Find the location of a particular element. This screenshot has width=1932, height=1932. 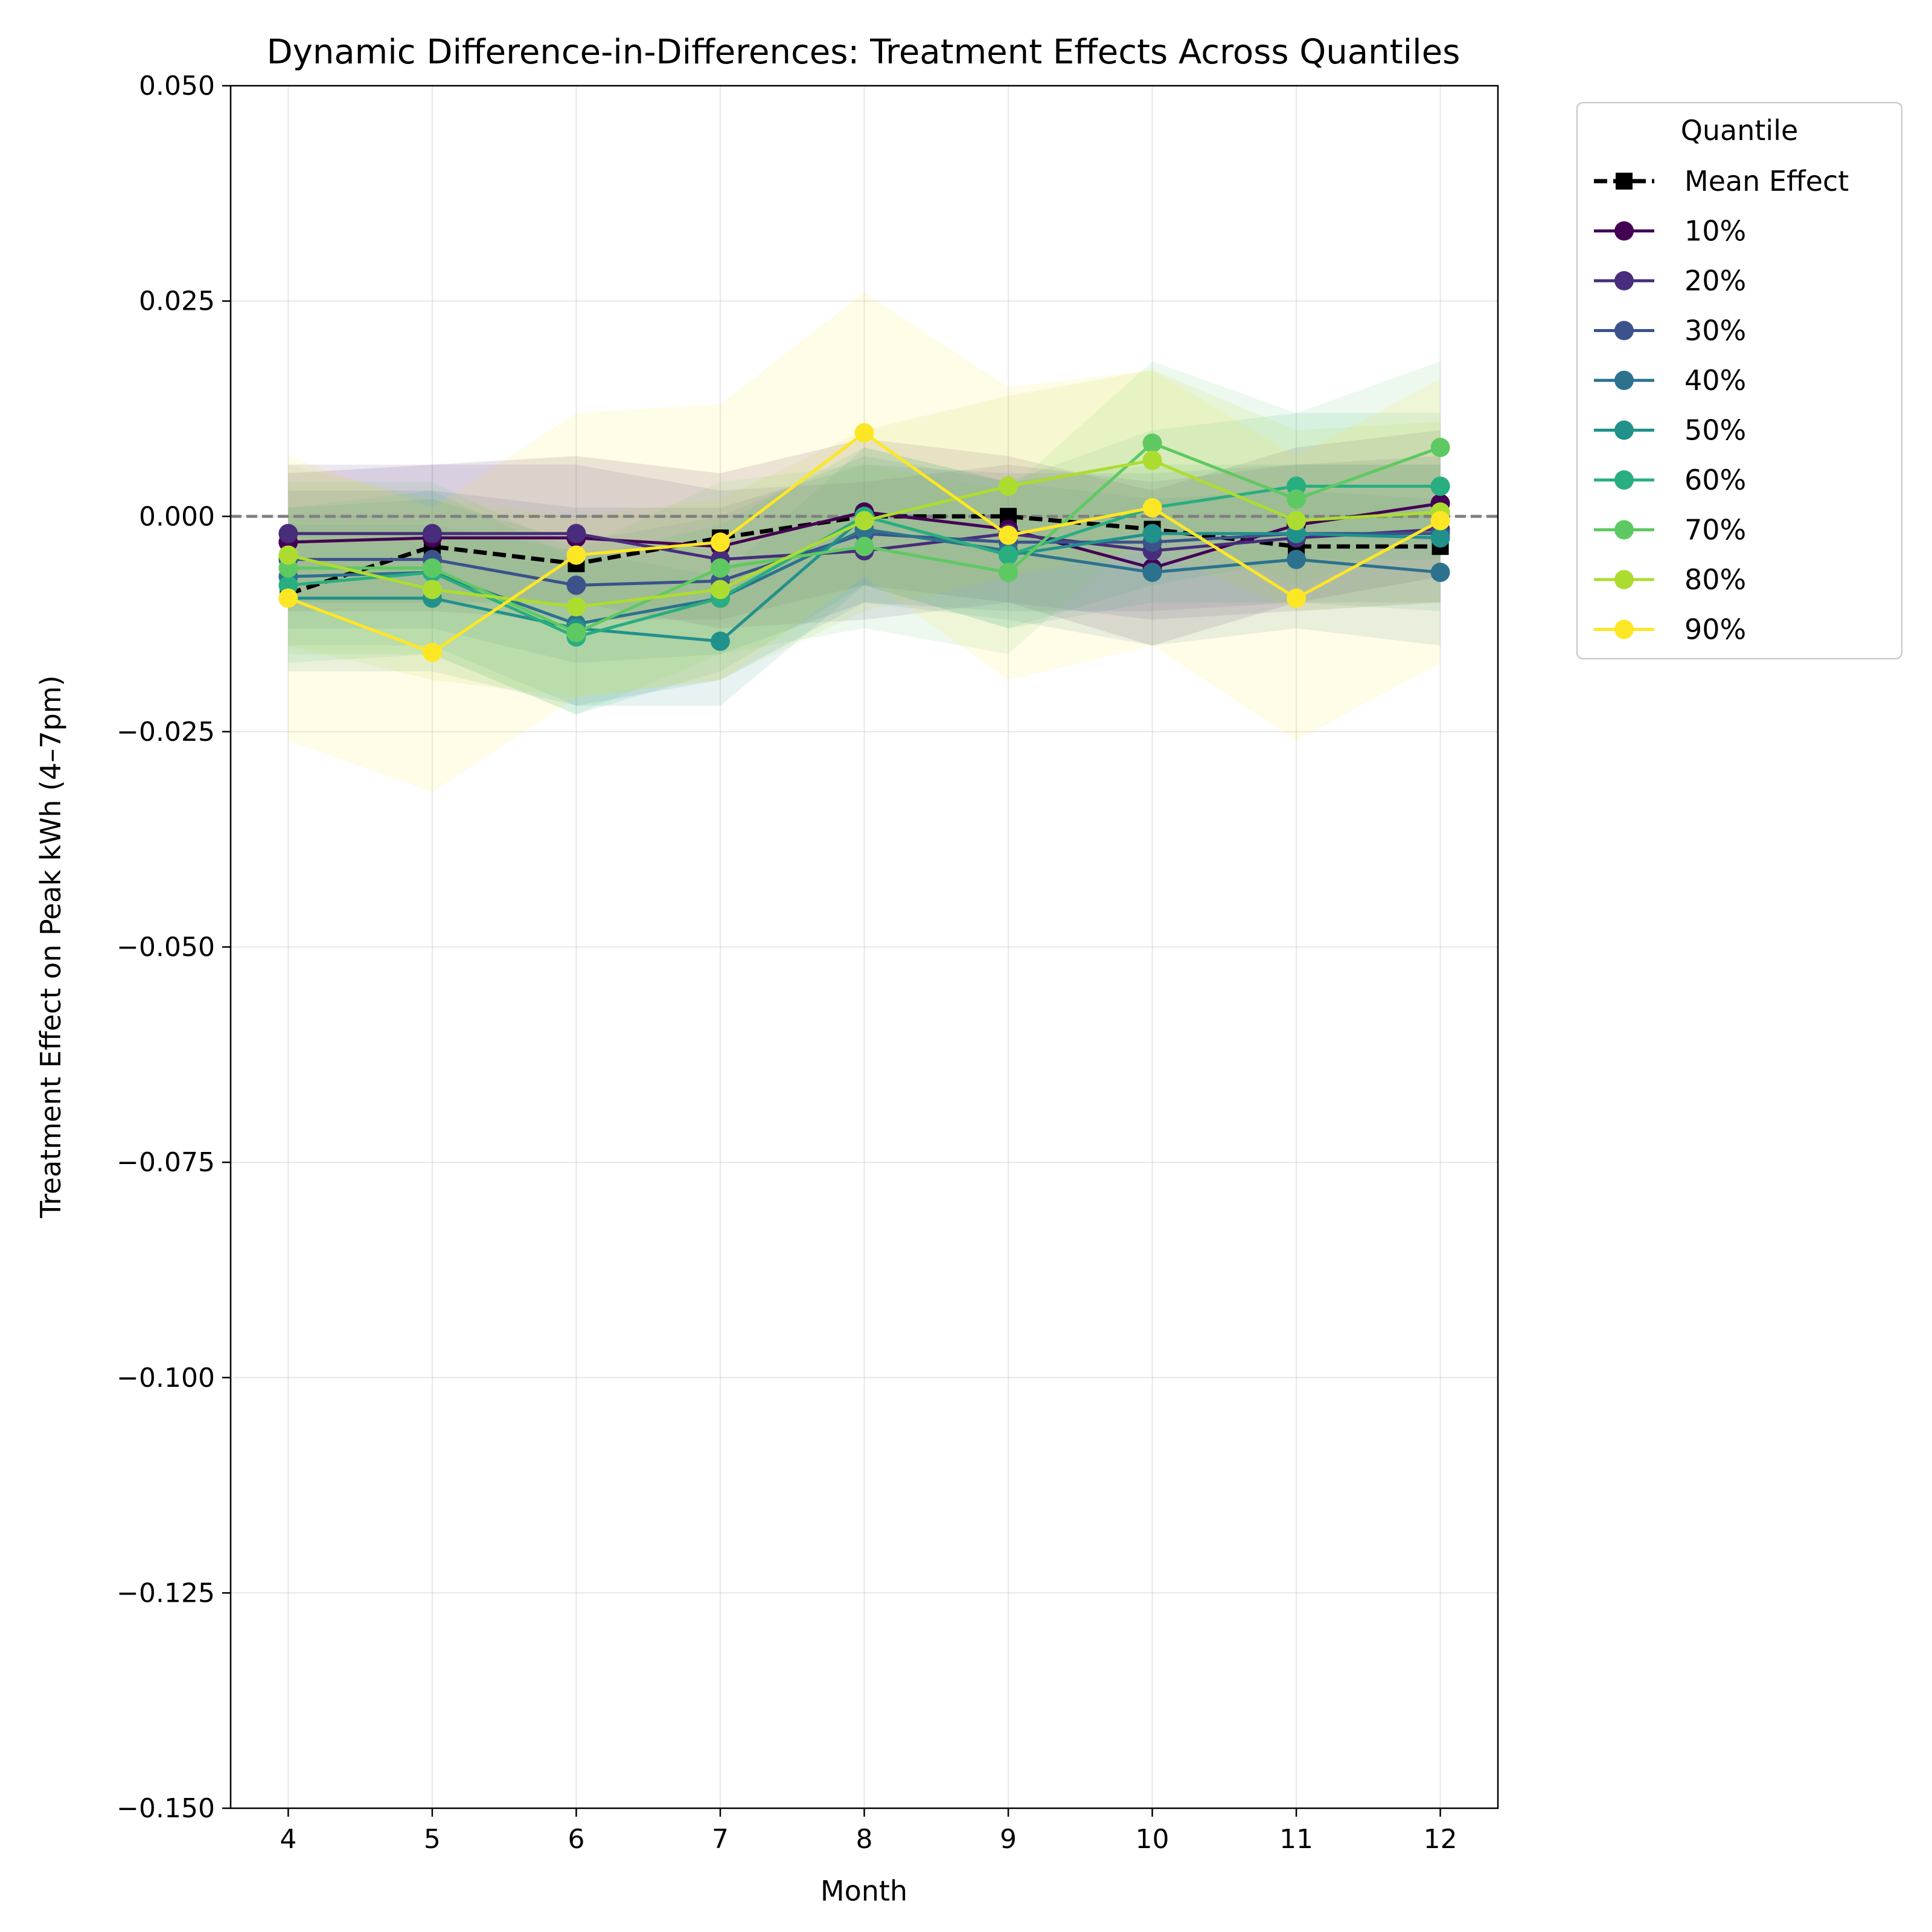

legend-label: Mean Effect is located at coordinates (1767, 181).